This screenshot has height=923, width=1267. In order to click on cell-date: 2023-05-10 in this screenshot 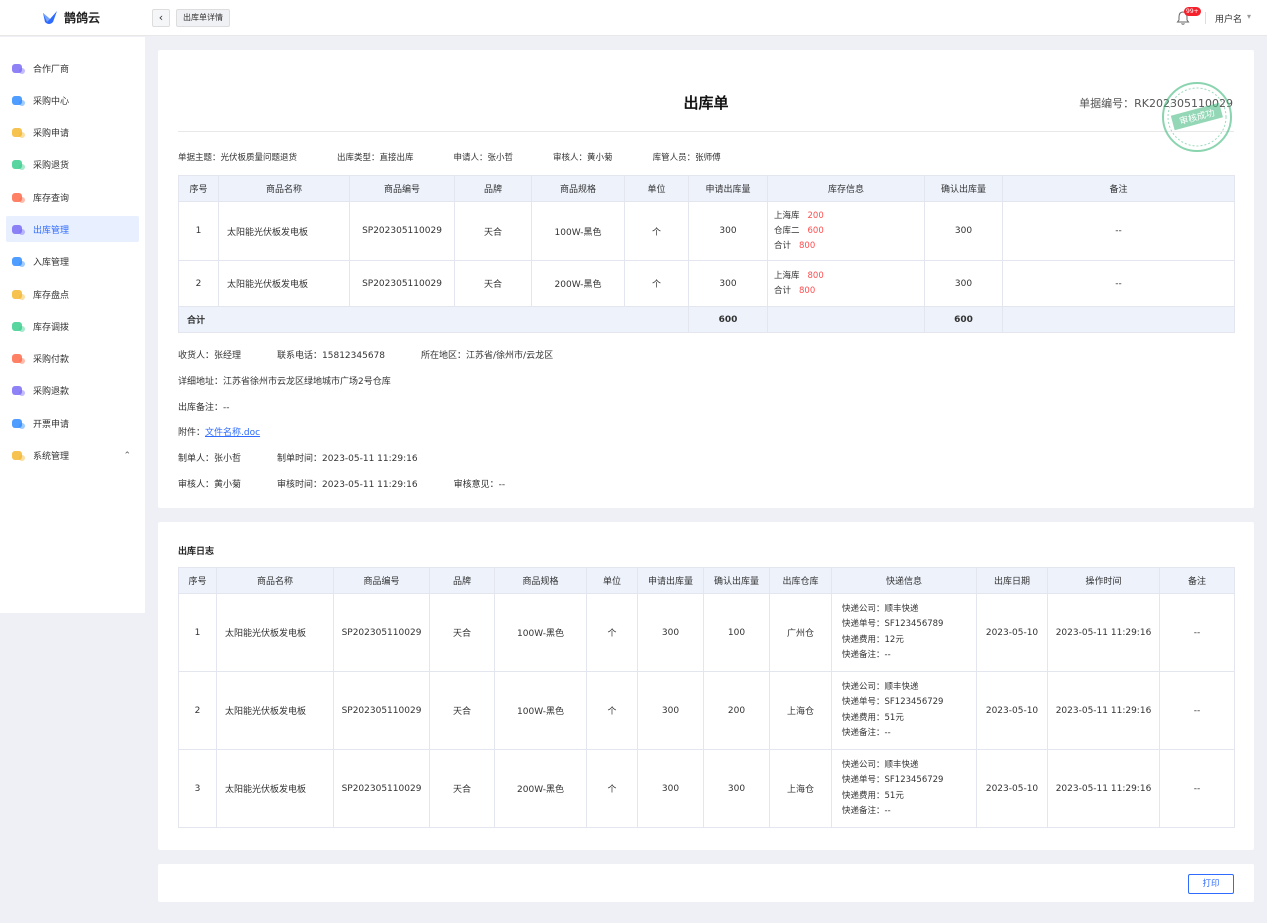, I will do `click(1012, 710)`.